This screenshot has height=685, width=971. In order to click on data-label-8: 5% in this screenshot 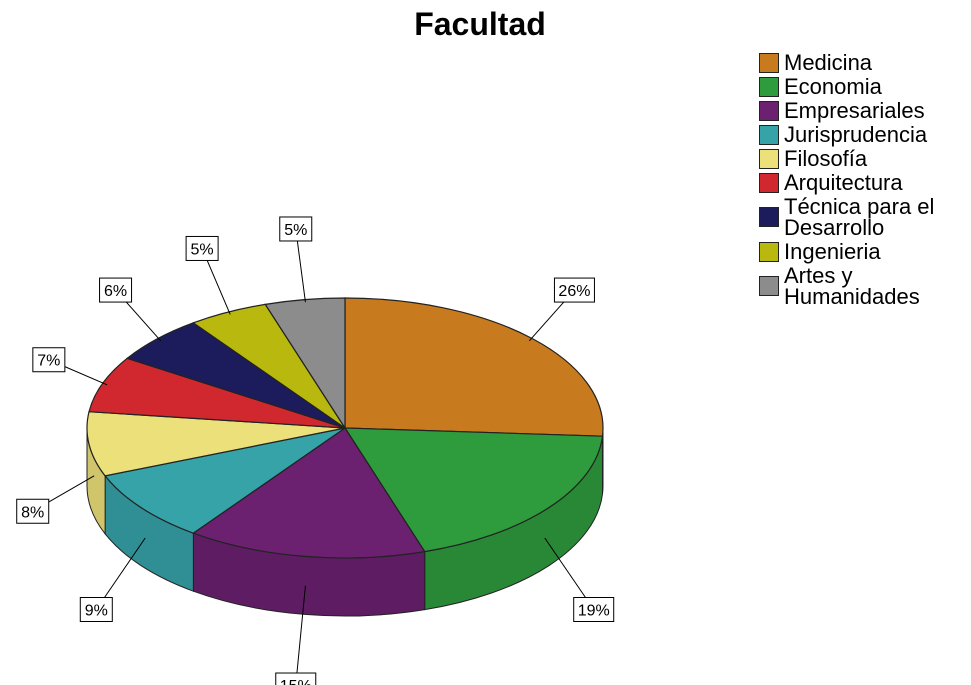, I will do `click(295, 230)`.